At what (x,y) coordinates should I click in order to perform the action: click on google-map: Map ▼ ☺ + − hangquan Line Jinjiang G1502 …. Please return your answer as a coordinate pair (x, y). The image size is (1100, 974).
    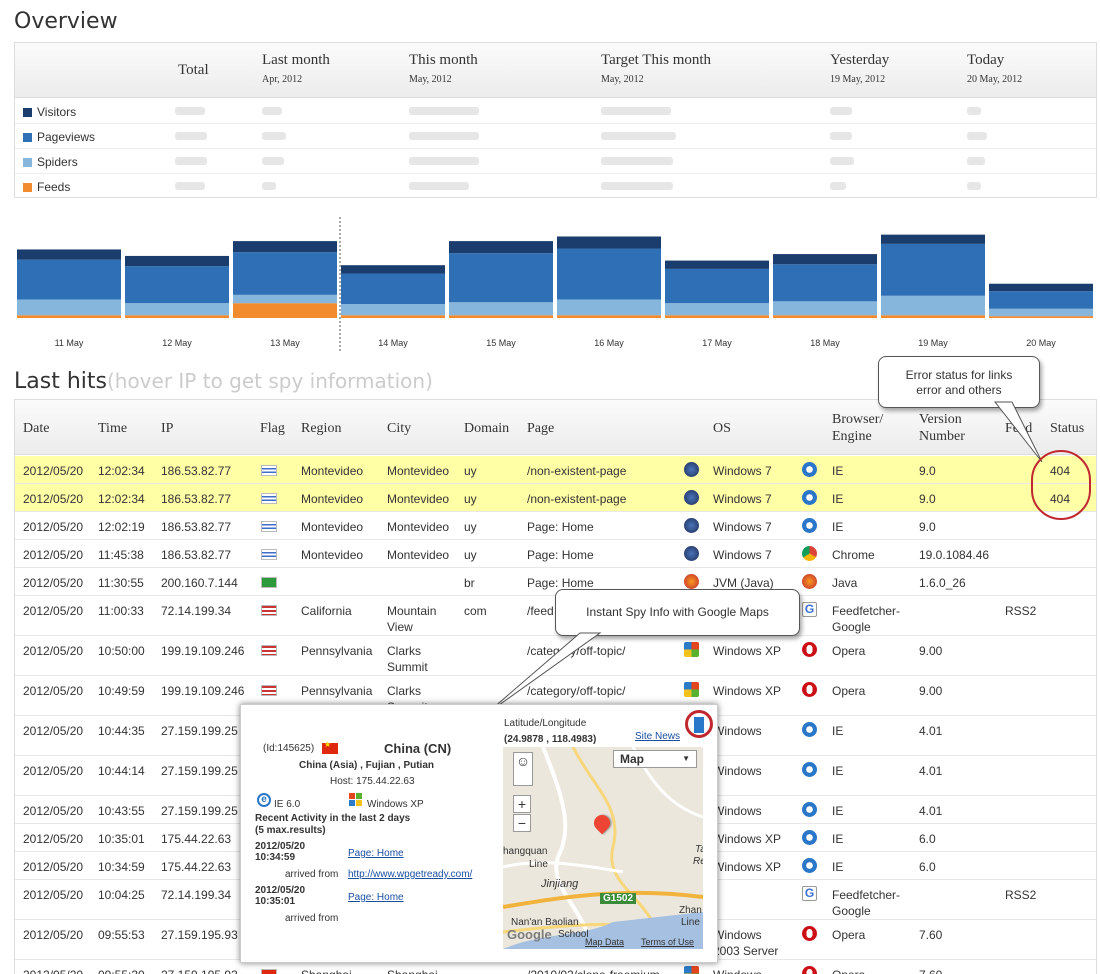
    Looking at the image, I should click on (603, 848).